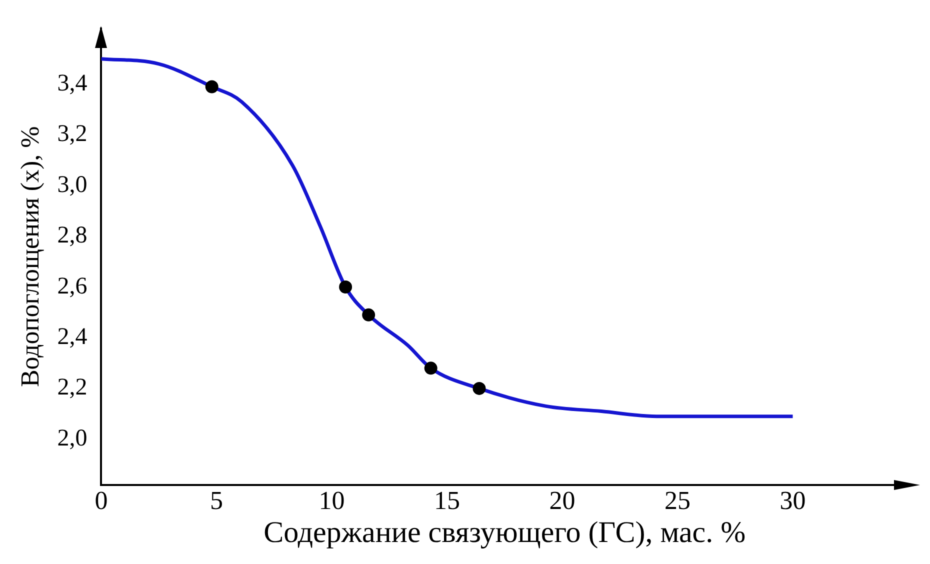  I want to click on x-tick-label: 30, so click(793, 501).